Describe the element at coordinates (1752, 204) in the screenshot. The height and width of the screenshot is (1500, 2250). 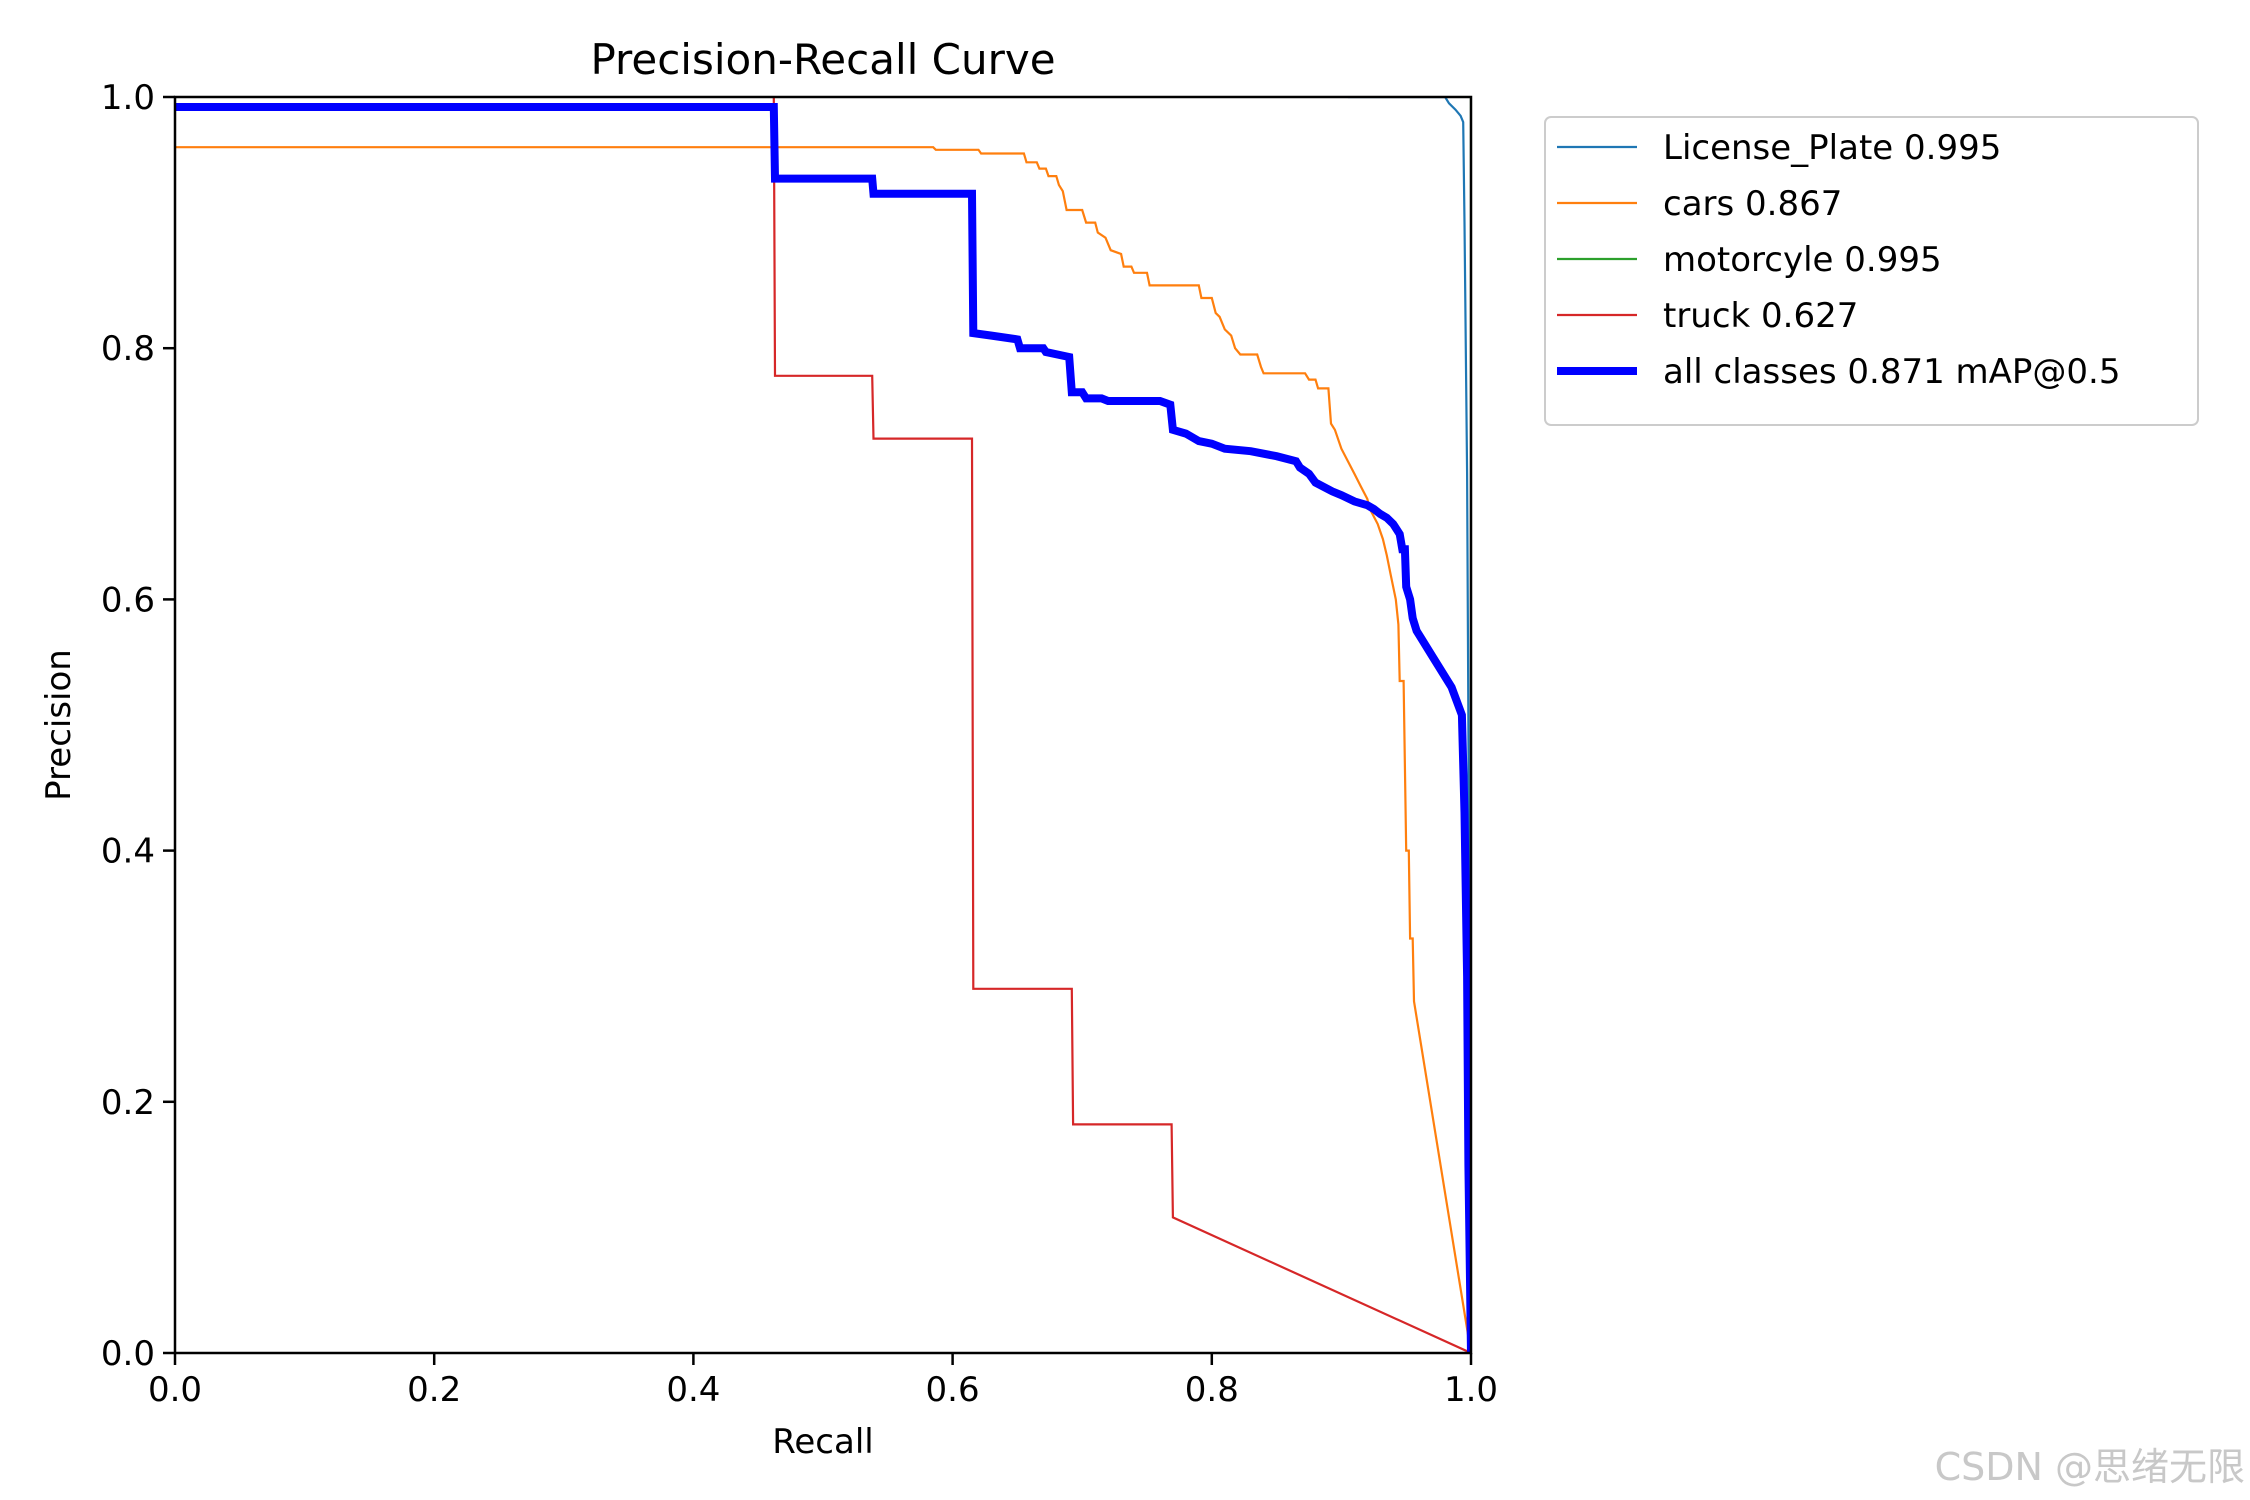
I see `legend-label: cars 0.867` at that location.